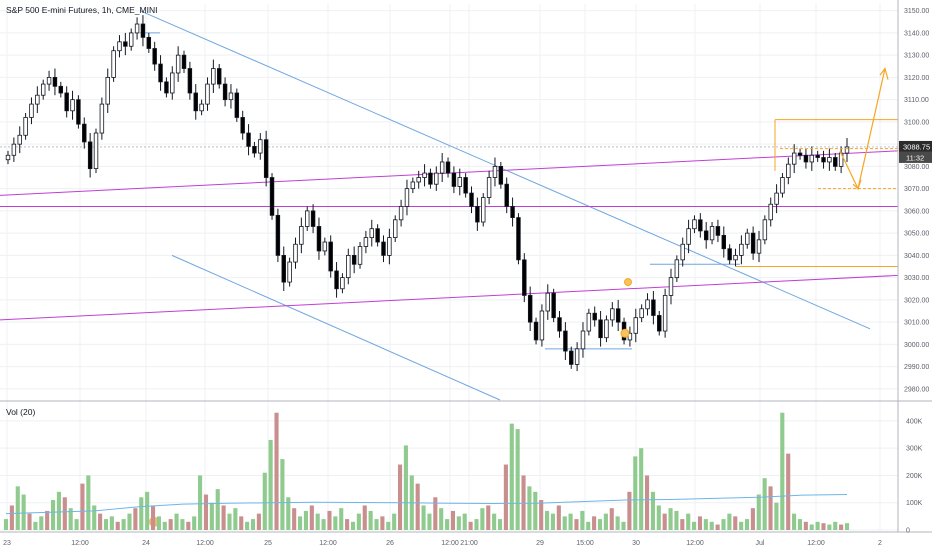 The image size is (932, 550). Describe the element at coordinates (914, 476) in the screenshot. I see `volume-tick-label: 200K` at that location.